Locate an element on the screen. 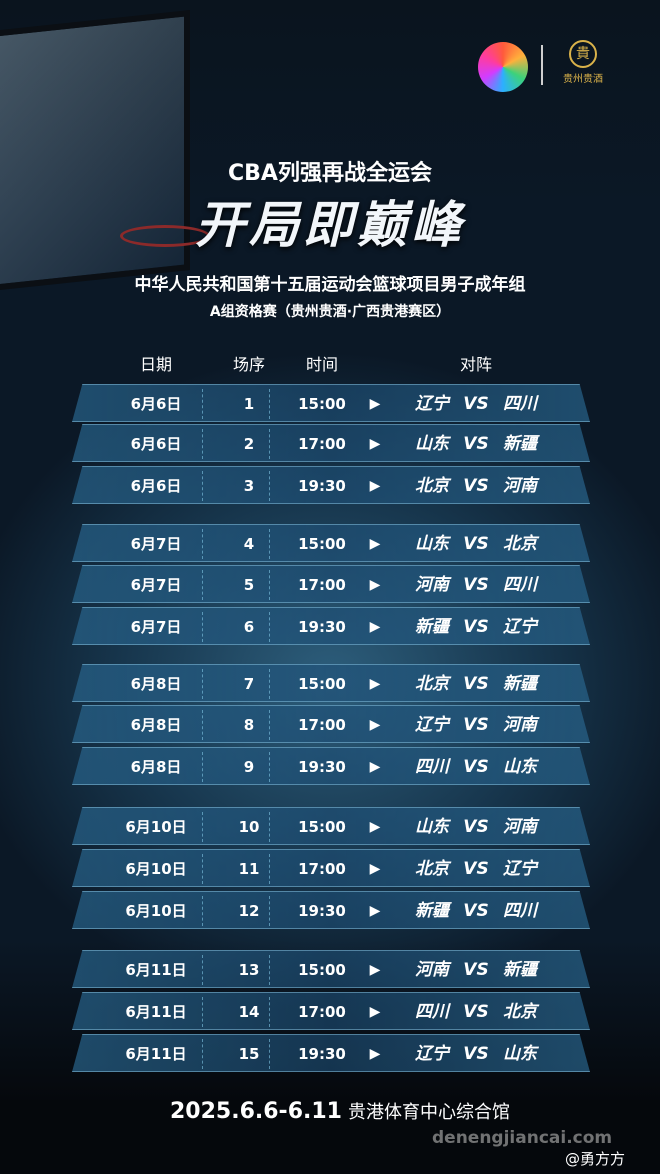 The height and width of the screenshot is (1174, 660). match-number: 10 is located at coordinates (249, 827).